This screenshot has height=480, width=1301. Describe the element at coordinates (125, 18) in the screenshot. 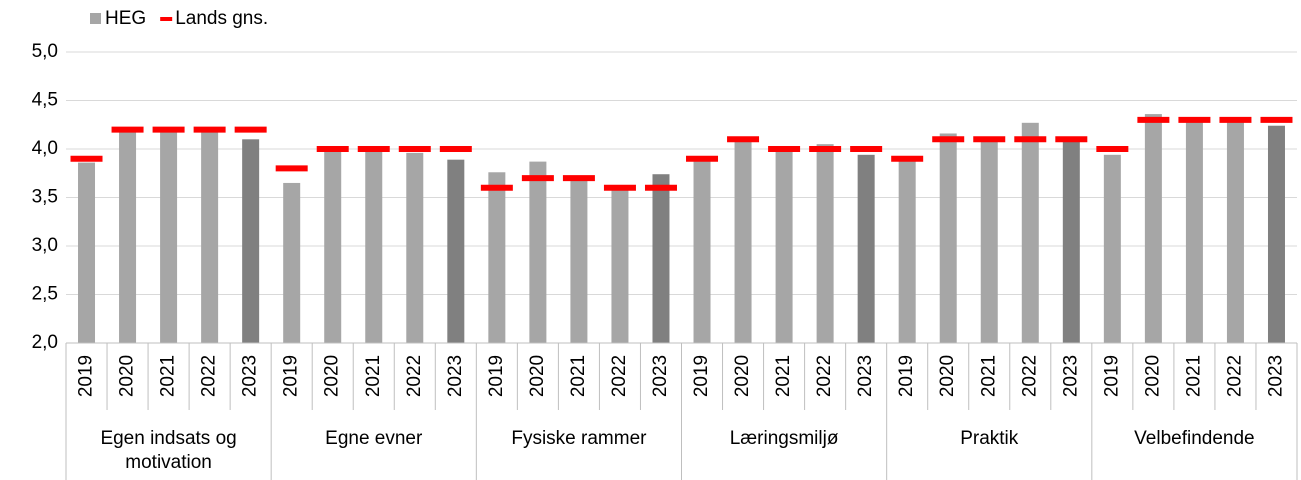

I see `legend-label: HEG` at that location.